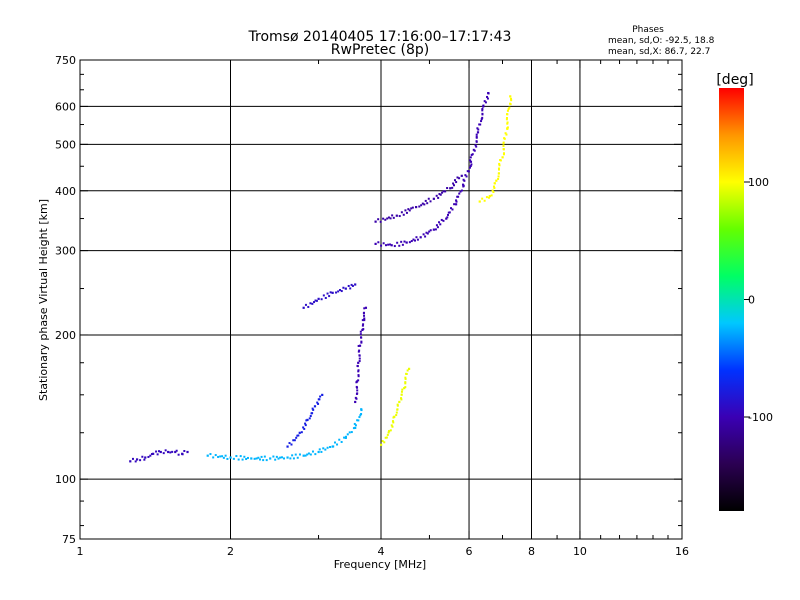 The image size is (800, 600). I want to click on x-axis-label: Frequency [MHz], so click(380, 564).